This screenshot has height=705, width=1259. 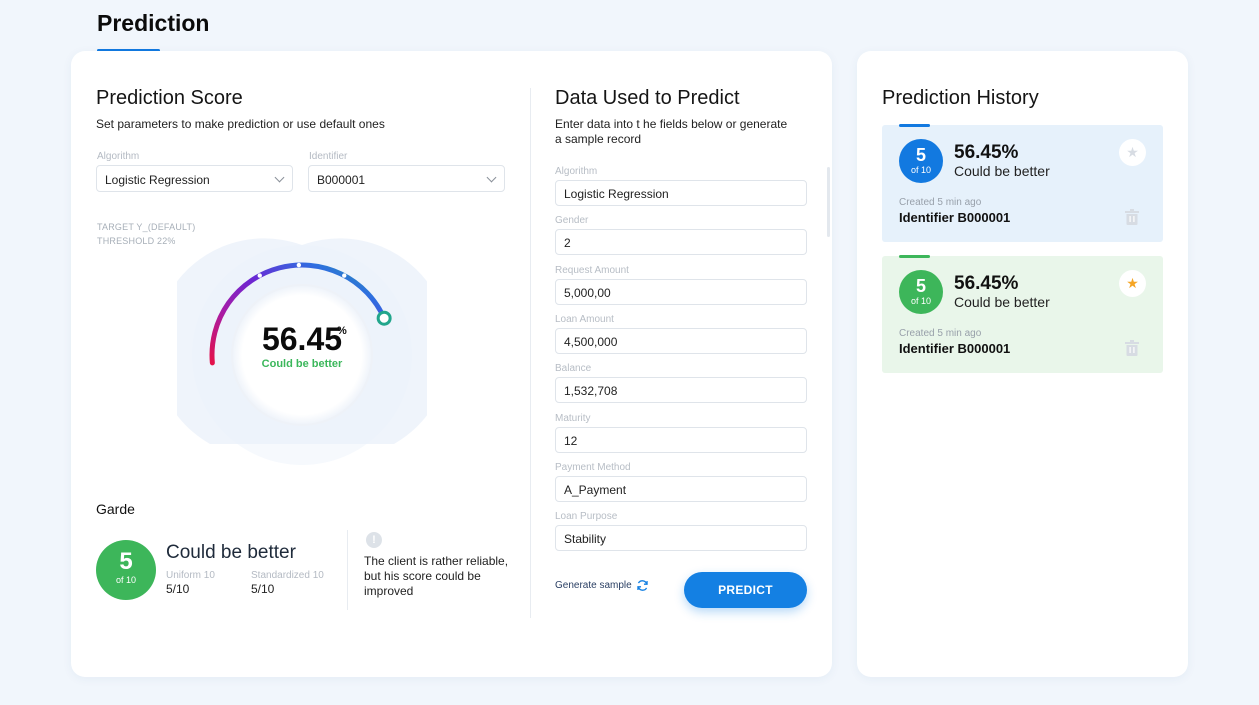 I want to click on gauge-knob, so click(x=384, y=318).